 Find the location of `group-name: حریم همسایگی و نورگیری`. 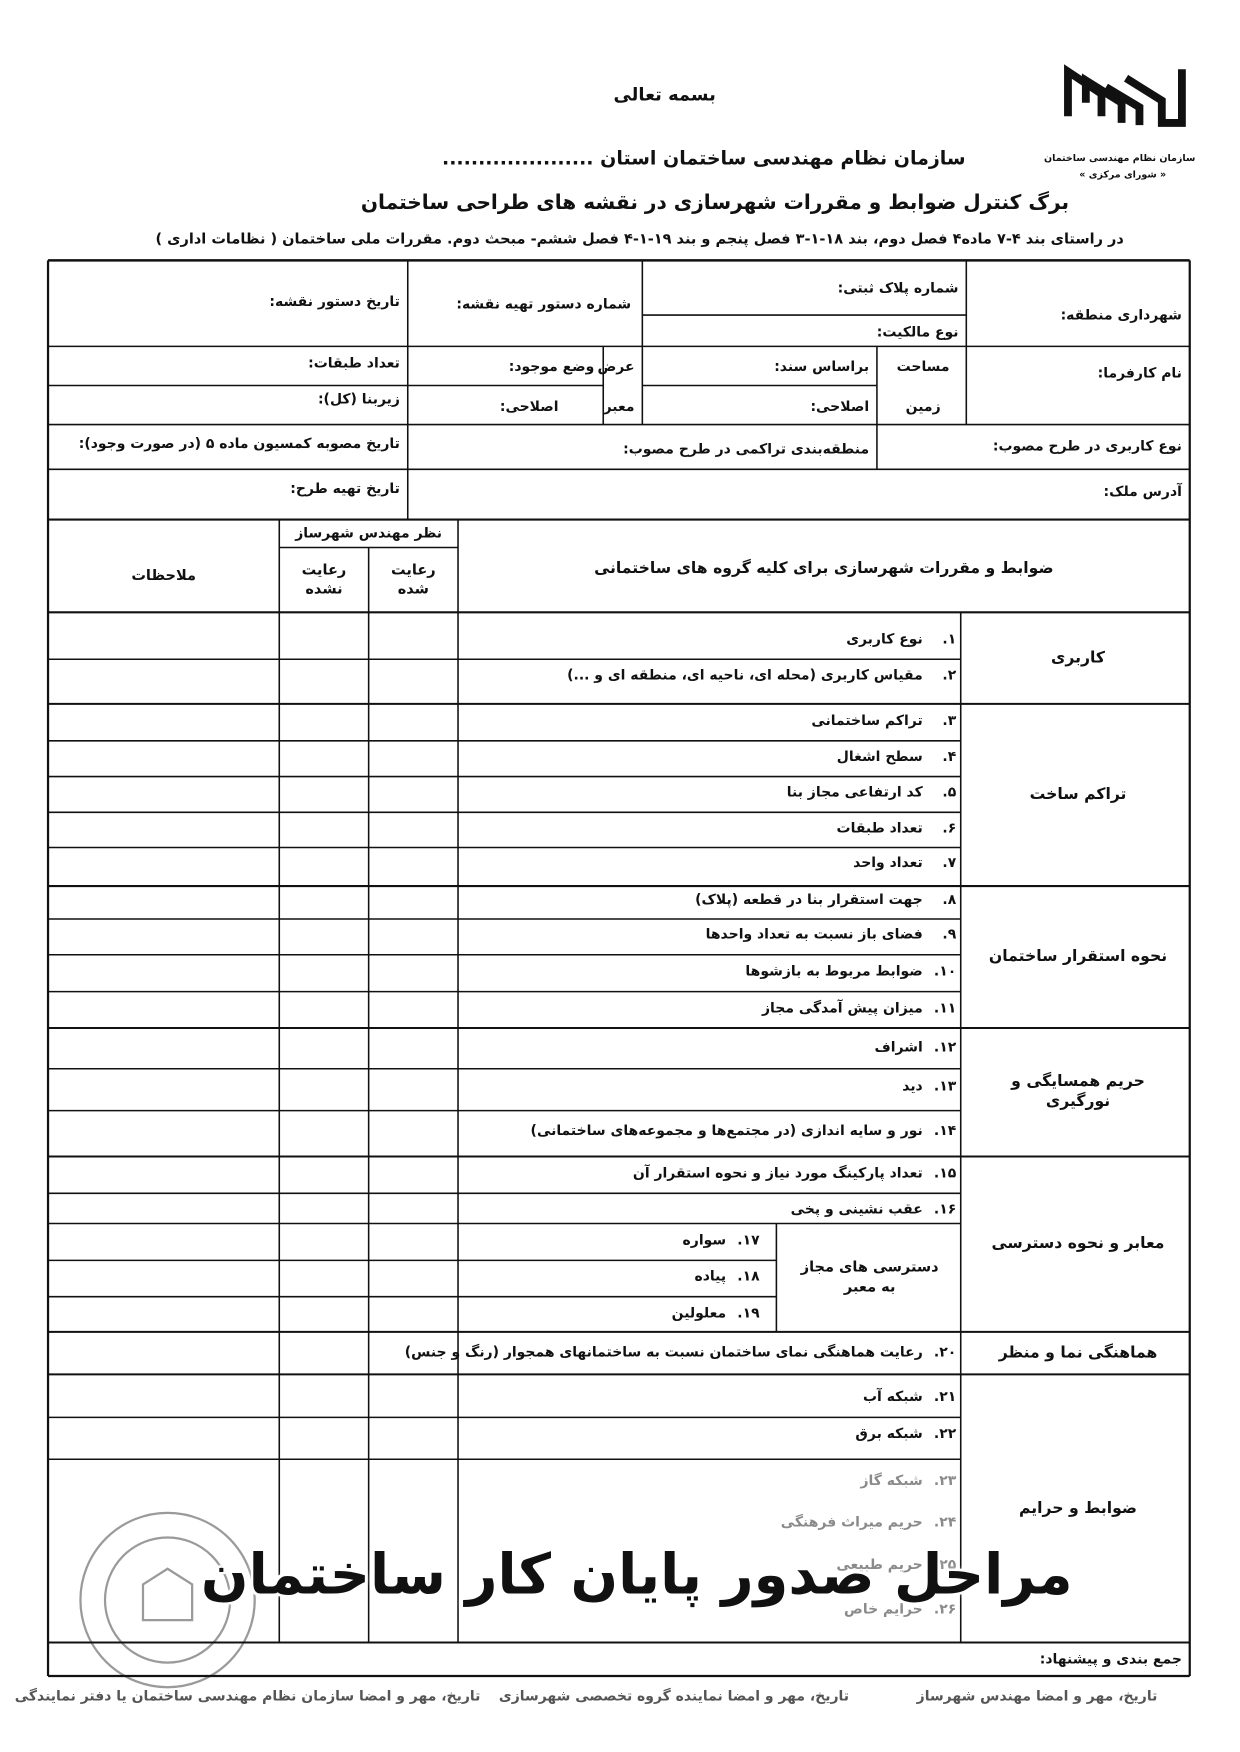

group-name: حریم همسایگی و نورگیری is located at coordinates (1078, 1092).